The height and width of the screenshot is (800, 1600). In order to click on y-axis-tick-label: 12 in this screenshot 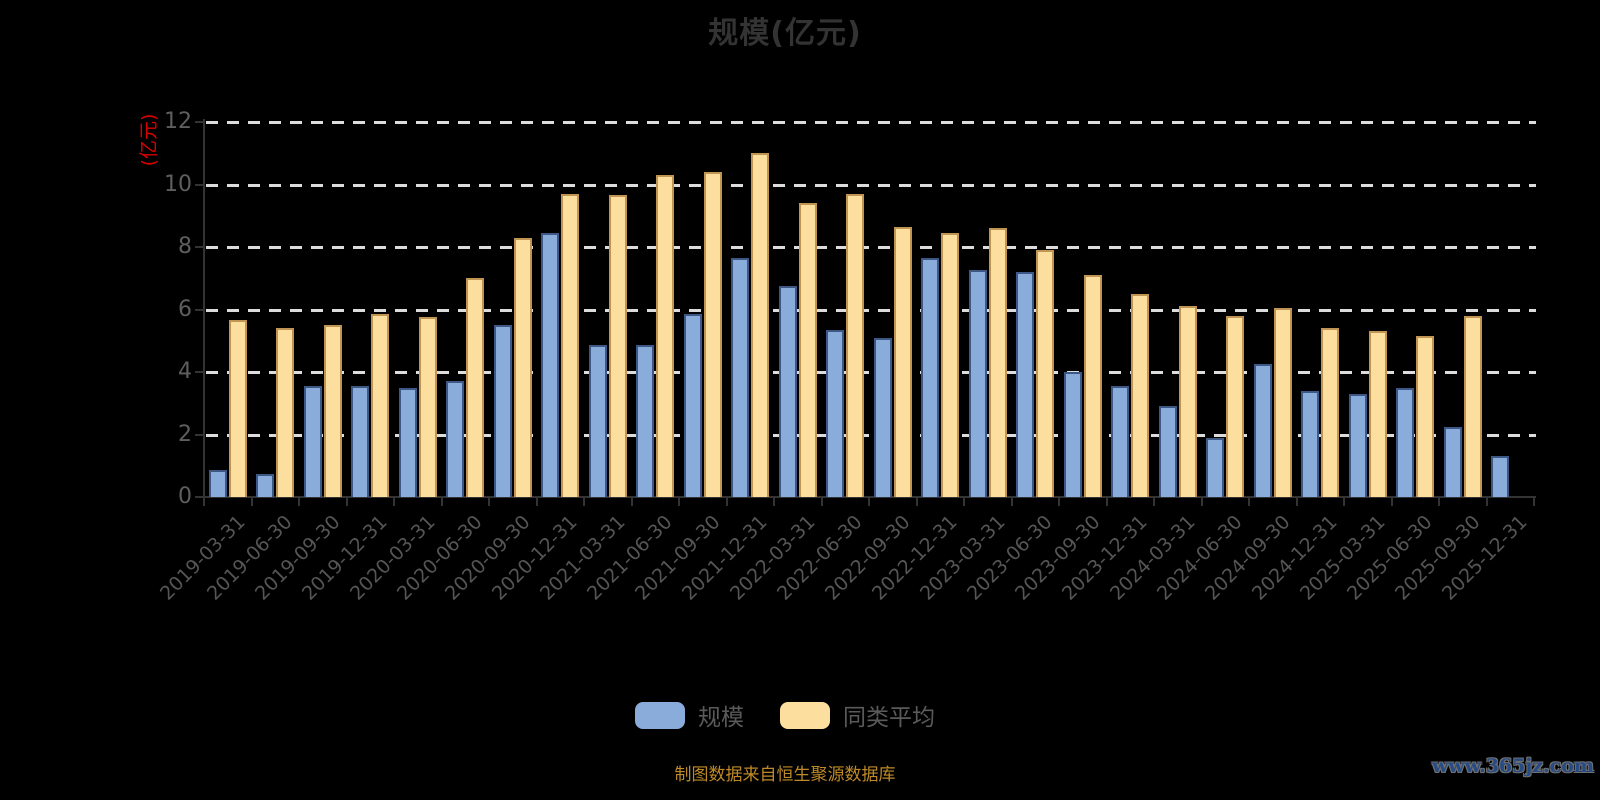, I will do `click(178, 121)`.